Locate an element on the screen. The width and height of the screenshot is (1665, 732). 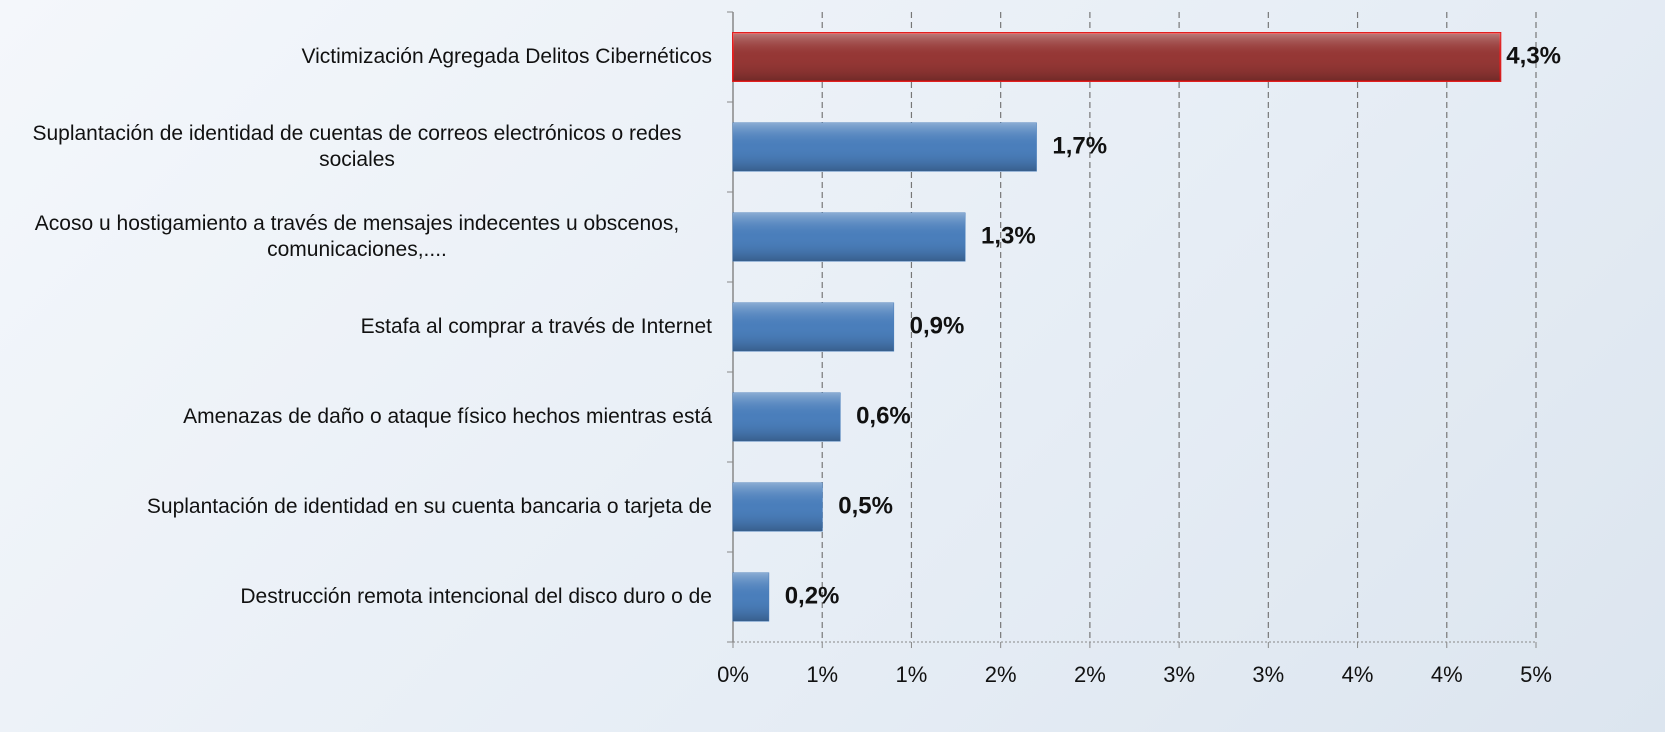
value-label: 0,9% is located at coordinates (937, 325).